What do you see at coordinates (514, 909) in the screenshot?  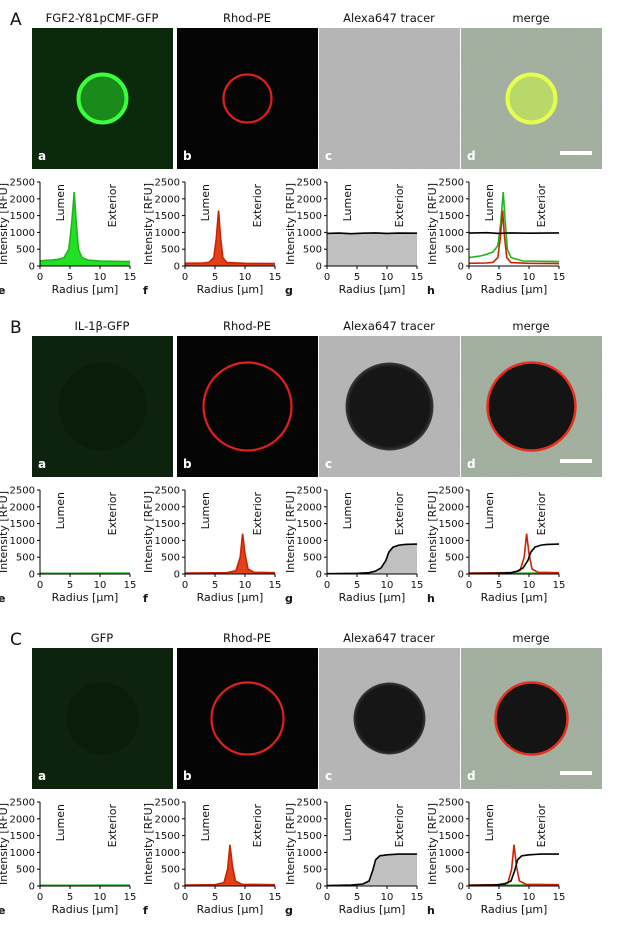 I see `x-axis-label: Radius [µm]` at bounding box center [514, 909].